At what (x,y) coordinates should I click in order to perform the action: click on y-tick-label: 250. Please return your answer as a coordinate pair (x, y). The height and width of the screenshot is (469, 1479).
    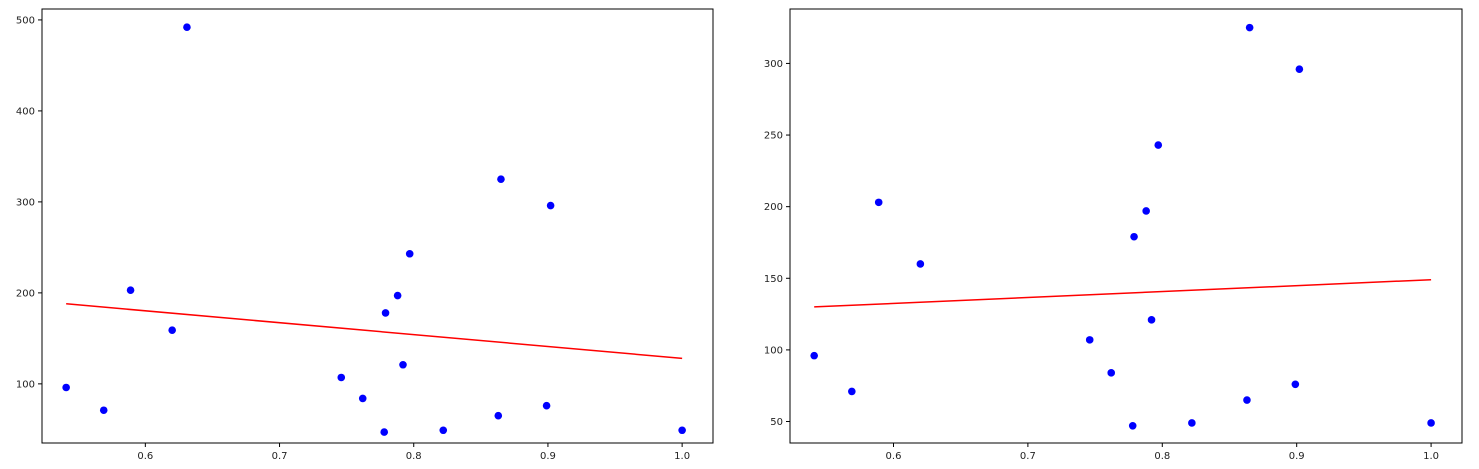
    Looking at the image, I should click on (773, 136).